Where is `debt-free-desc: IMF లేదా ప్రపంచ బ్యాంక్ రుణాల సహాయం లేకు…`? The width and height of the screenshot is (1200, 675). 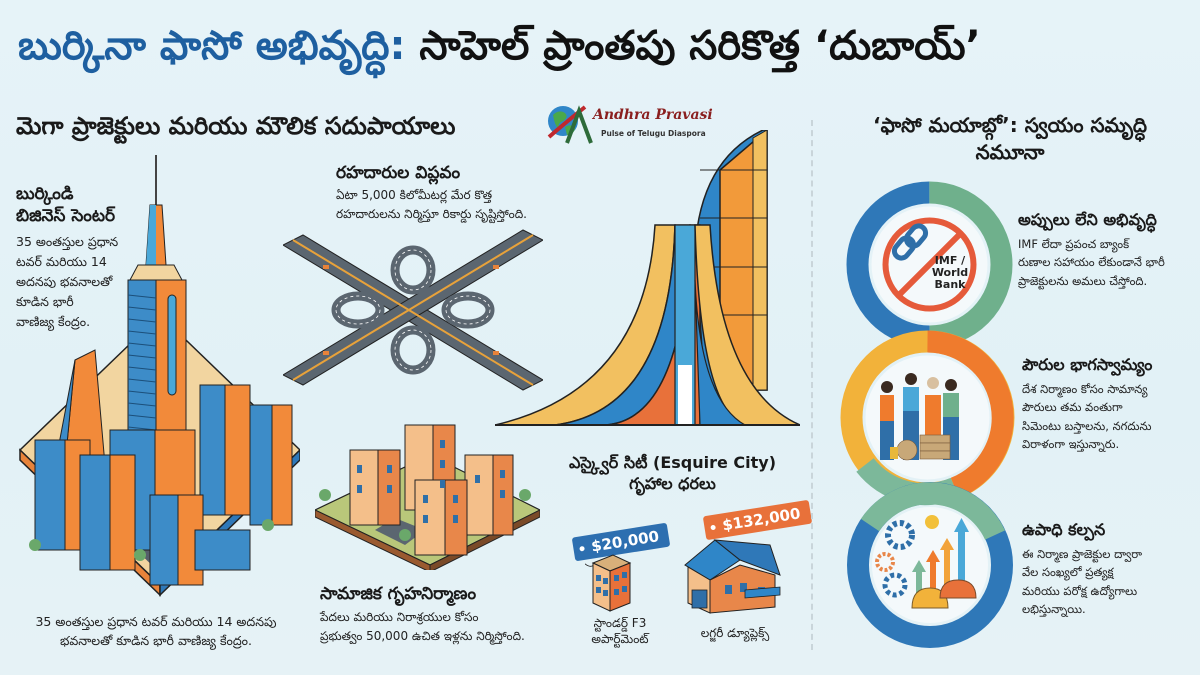 debt-free-desc: IMF లేదా ప్రపంచ బ్యాంక్ రుణాల సహాయం లేకు… is located at coordinates (1108, 262).